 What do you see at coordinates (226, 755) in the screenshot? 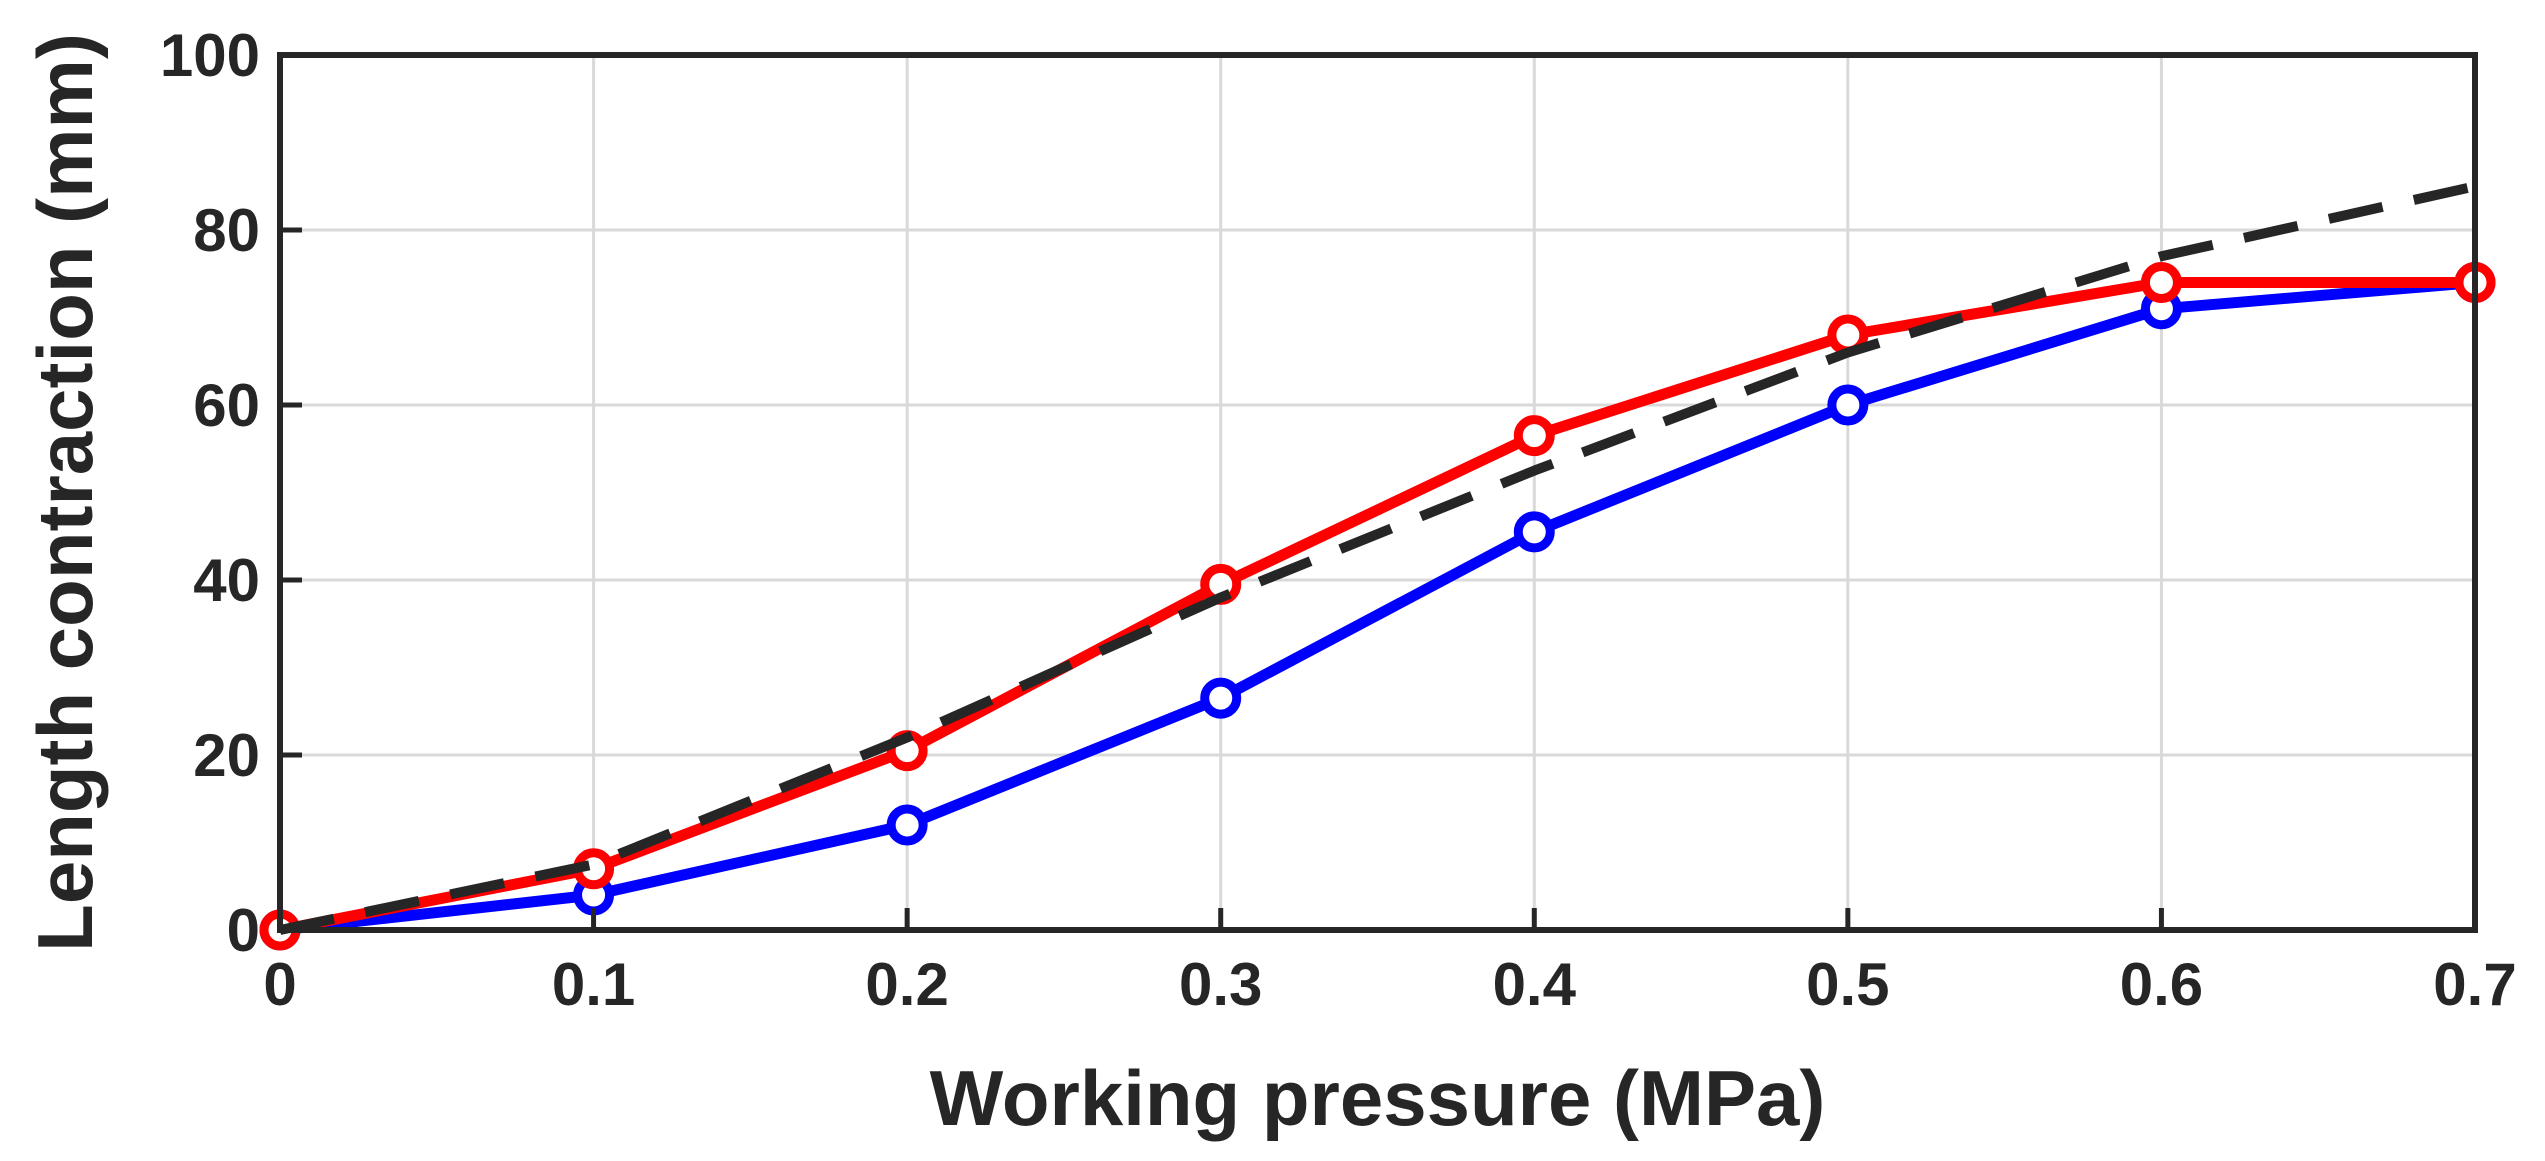
I see `y-tick-label: 20` at bounding box center [226, 755].